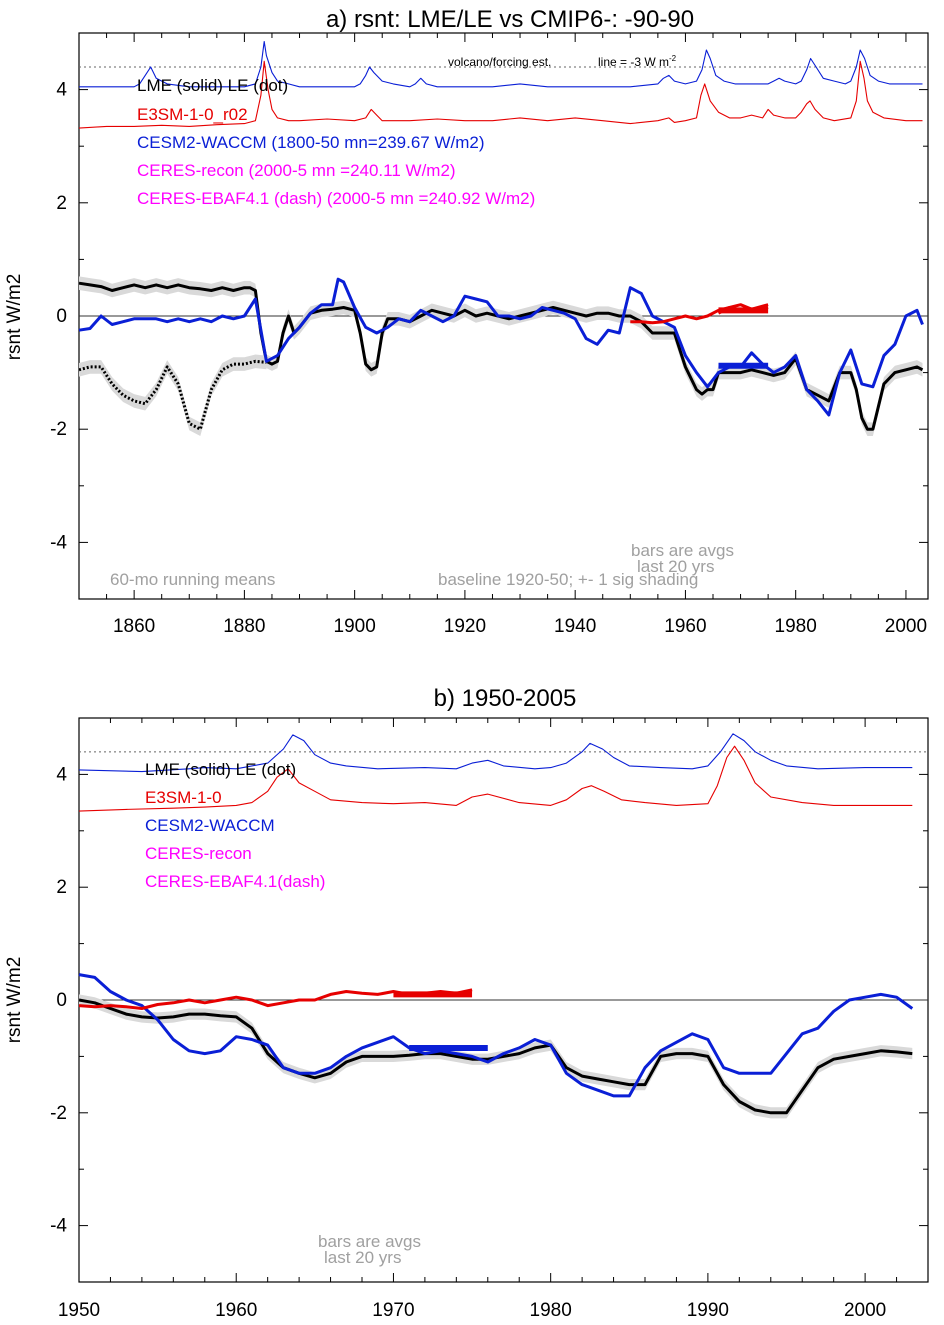  What do you see at coordinates (235, 881) in the screenshot?
I see `legend-b-ceres-ebaf: CERES-EBAF4.1(dash)` at bounding box center [235, 881].